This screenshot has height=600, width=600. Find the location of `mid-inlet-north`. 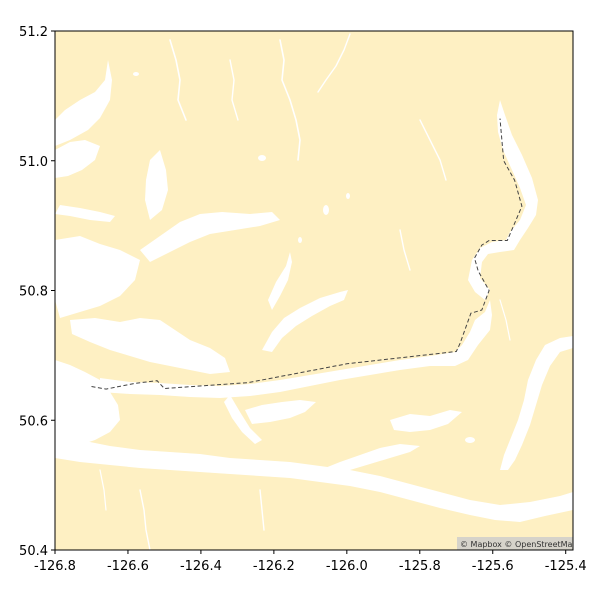

mid-inlet-north is located at coordinates (305, 321).